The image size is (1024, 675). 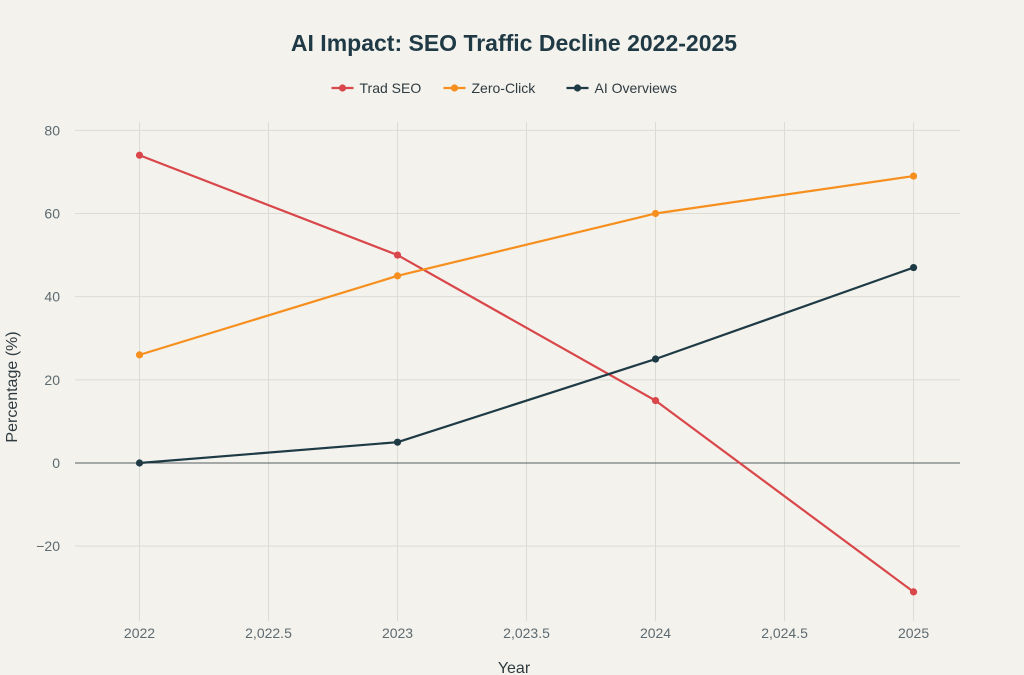 I want to click on legend: Trad SEO Zero-Click AI Overviews, so click(x=504, y=88).